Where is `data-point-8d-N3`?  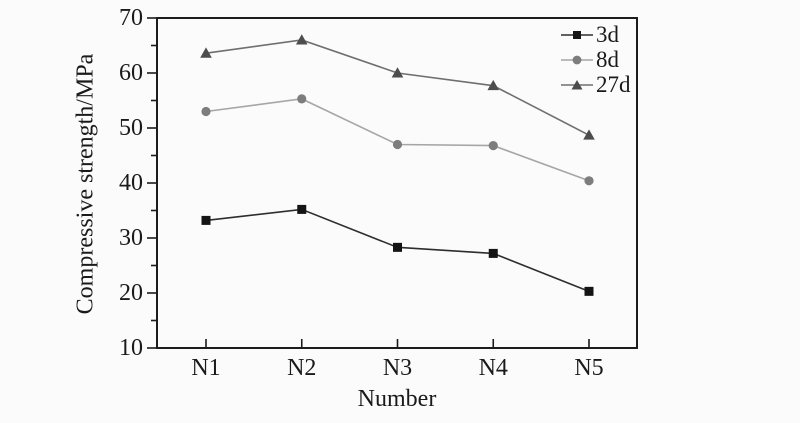 data-point-8d-N3 is located at coordinates (397, 144).